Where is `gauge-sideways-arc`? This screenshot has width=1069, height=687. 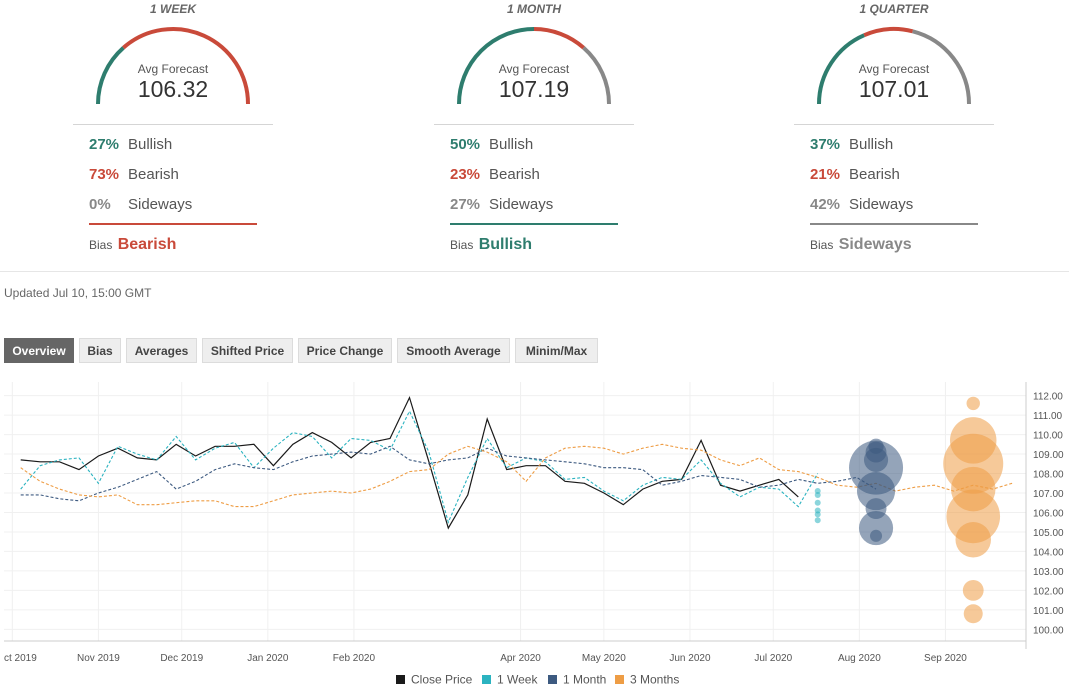
gauge-sideways-arc is located at coordinates (596, 75).